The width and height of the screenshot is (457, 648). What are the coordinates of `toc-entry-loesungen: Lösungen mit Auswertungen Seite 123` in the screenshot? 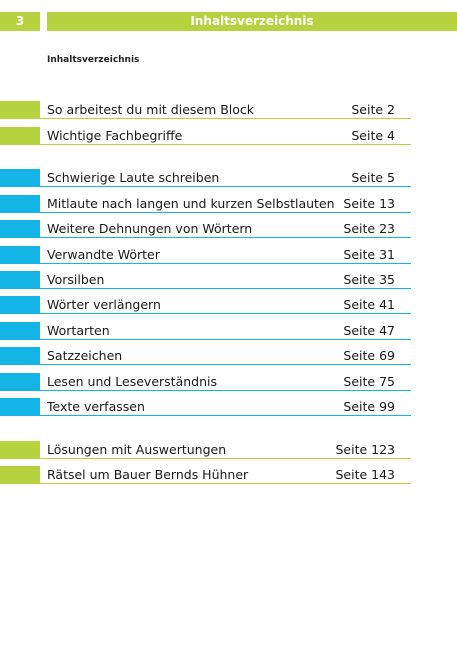 It's located at (205, 450).